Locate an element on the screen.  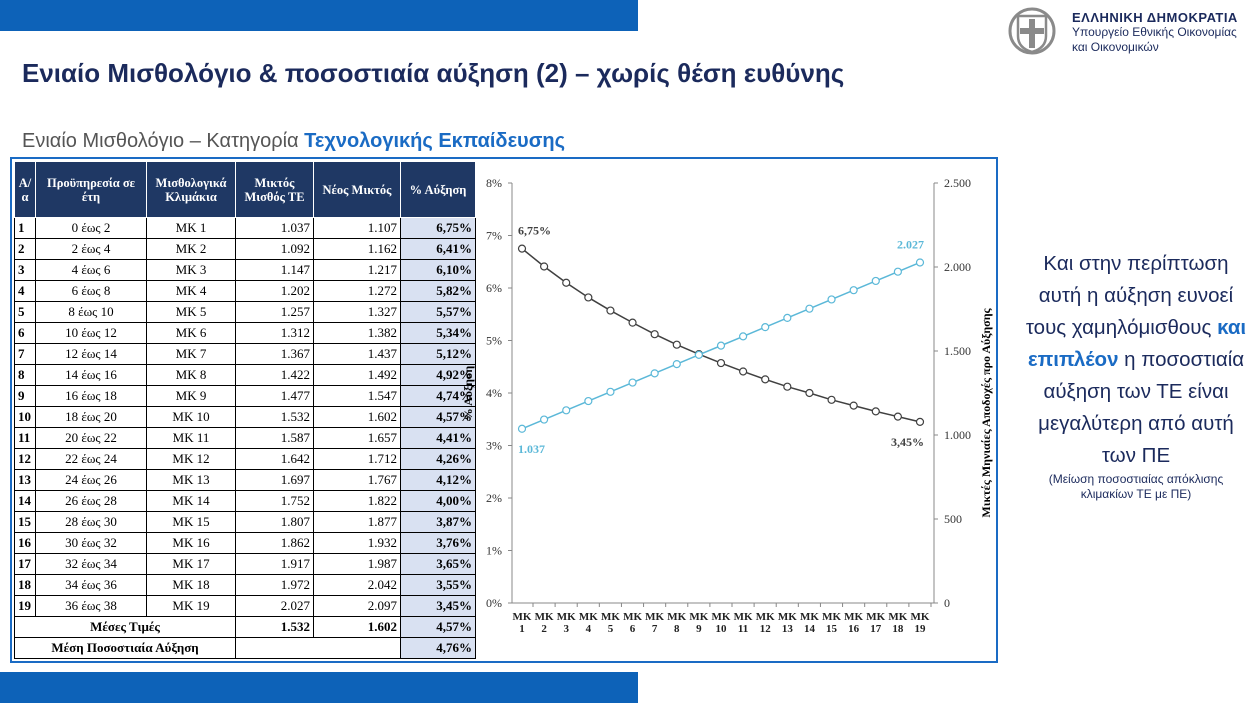
y2-tick-label: 1.500 is located at coordinates (957, 351).